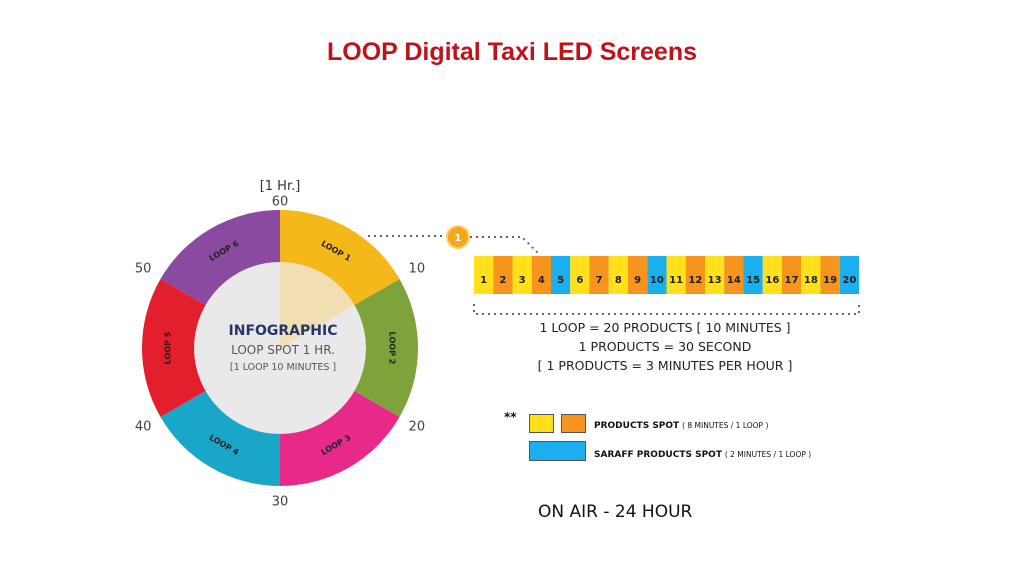 This screenshot has width=1024, height=573. I want to click on dial-tick-40: 40, so click(143, 427).